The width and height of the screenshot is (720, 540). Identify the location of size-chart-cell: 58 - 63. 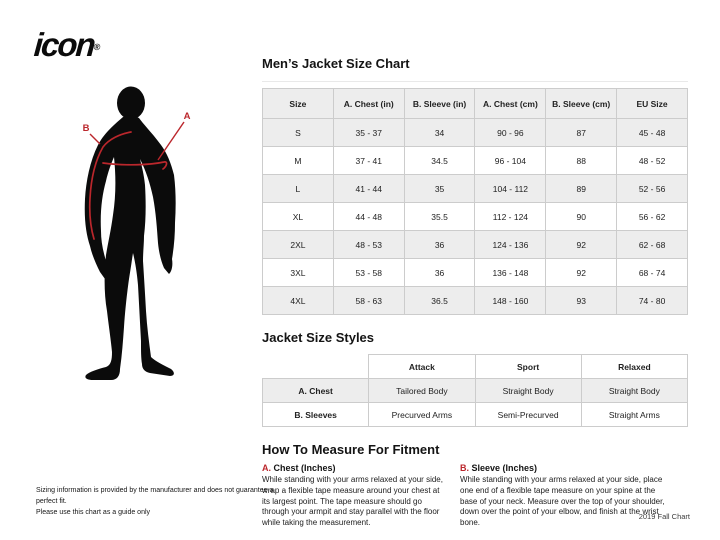
(368, 300).